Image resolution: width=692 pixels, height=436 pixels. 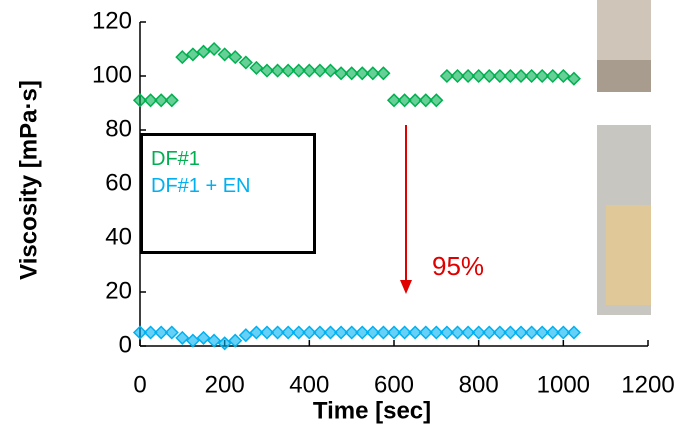 I want to click on x-tick-label: 200, so click(x=225, y=384).